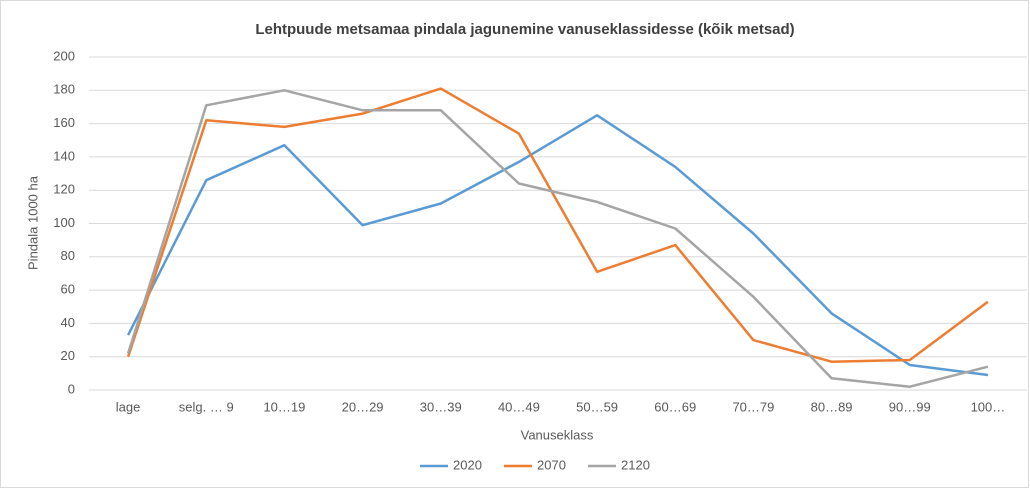 This screenshot has width=1030, height=489. I want to click on x-tick-label: 80…89, so click(832, 406).